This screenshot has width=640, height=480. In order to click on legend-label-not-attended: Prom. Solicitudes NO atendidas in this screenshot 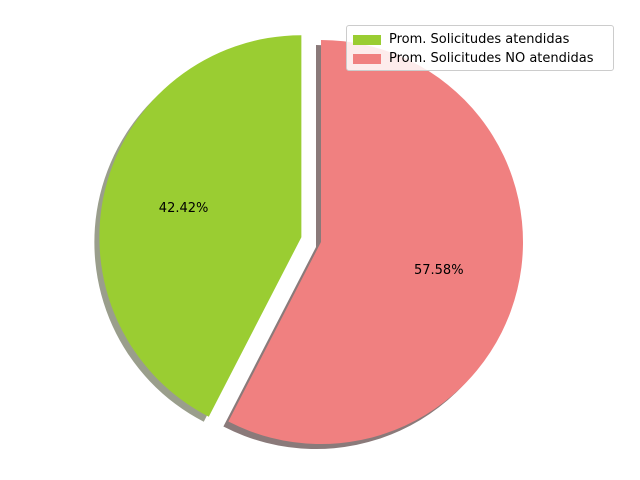, I will do `click(491, 58)`.